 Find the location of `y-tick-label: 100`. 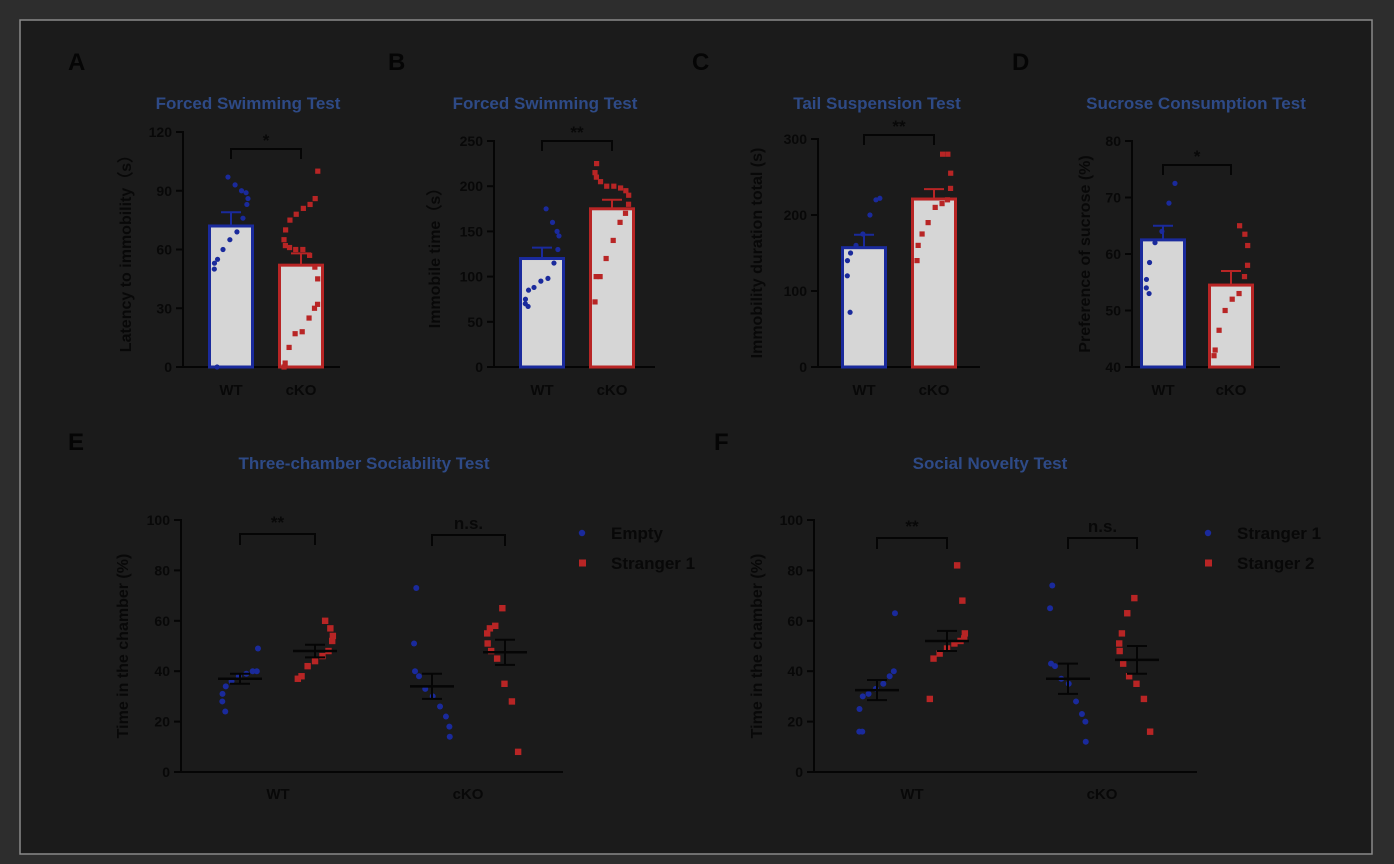

y-tick-label: 100 is located at coordinates (159, 520).